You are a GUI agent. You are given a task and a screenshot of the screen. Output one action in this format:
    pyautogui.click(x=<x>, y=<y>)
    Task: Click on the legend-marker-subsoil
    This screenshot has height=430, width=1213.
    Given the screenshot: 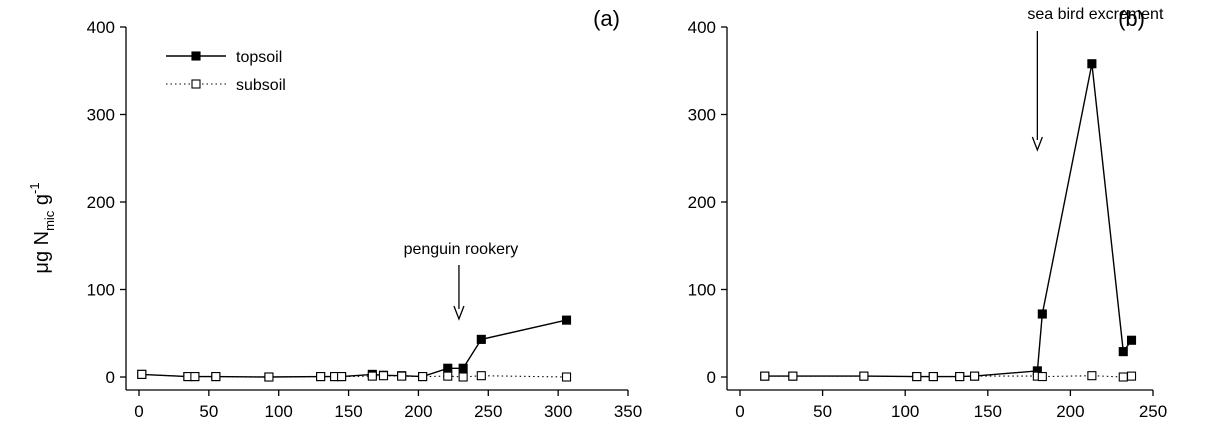 What is the action you would take?
    pyautogui.click(x=196, y=84)
    